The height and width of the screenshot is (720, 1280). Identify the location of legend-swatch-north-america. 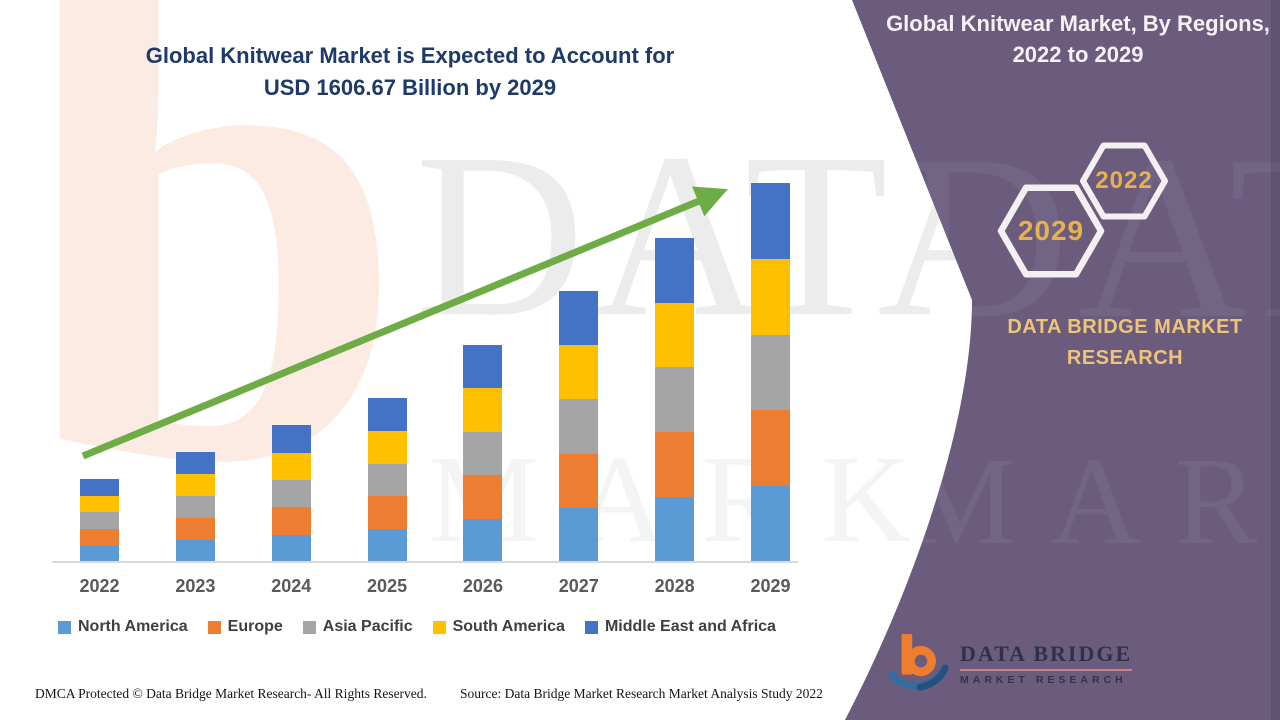
(64, 627).